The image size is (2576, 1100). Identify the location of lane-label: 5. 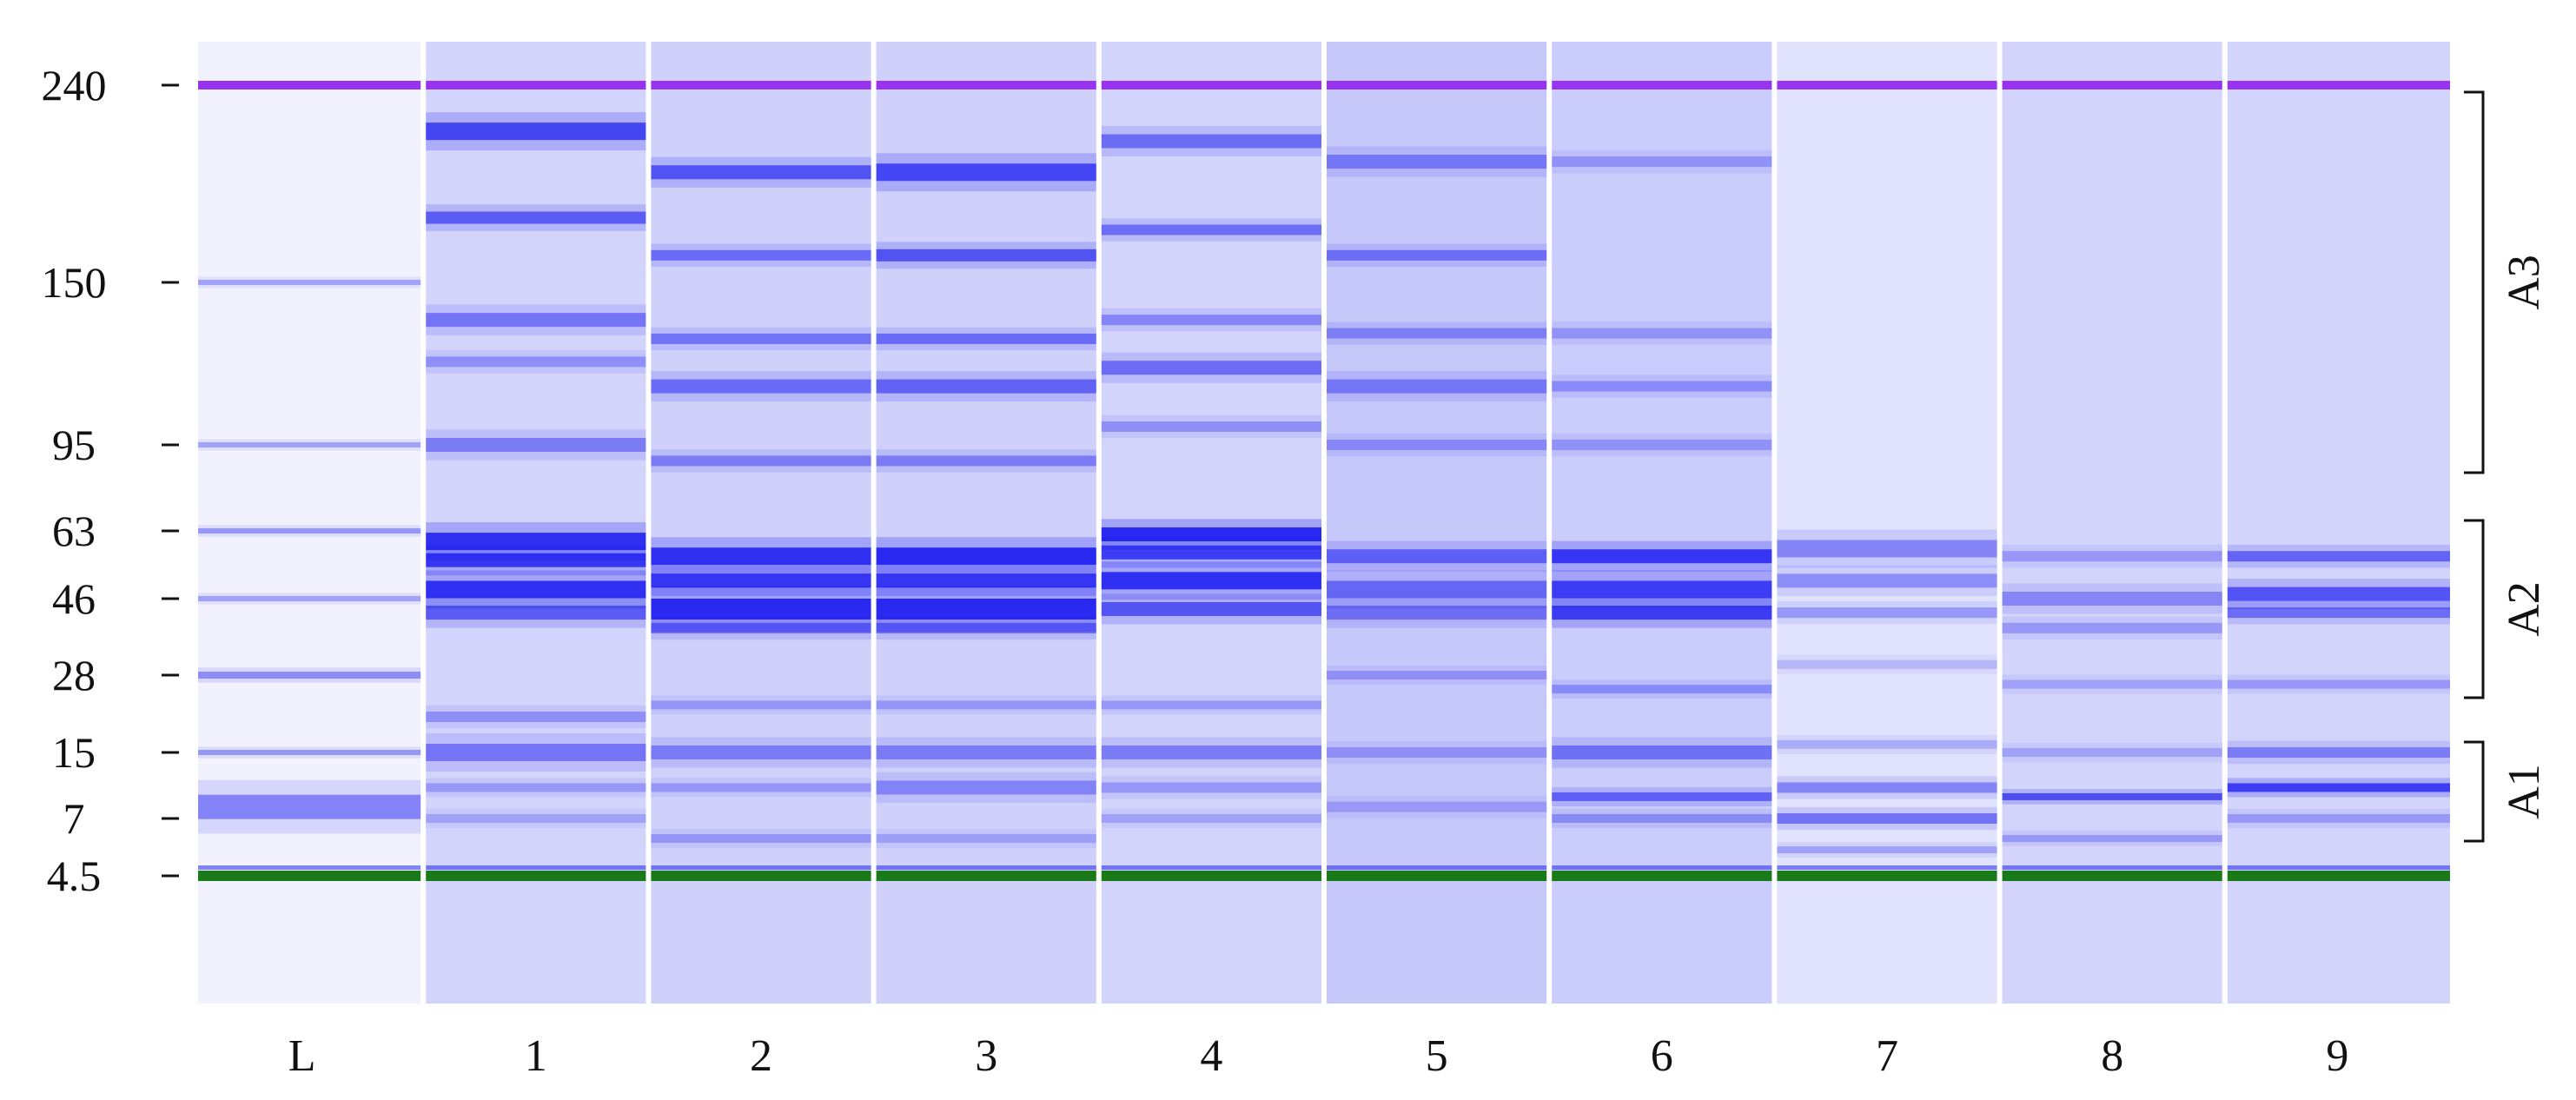
(1437, 1056).